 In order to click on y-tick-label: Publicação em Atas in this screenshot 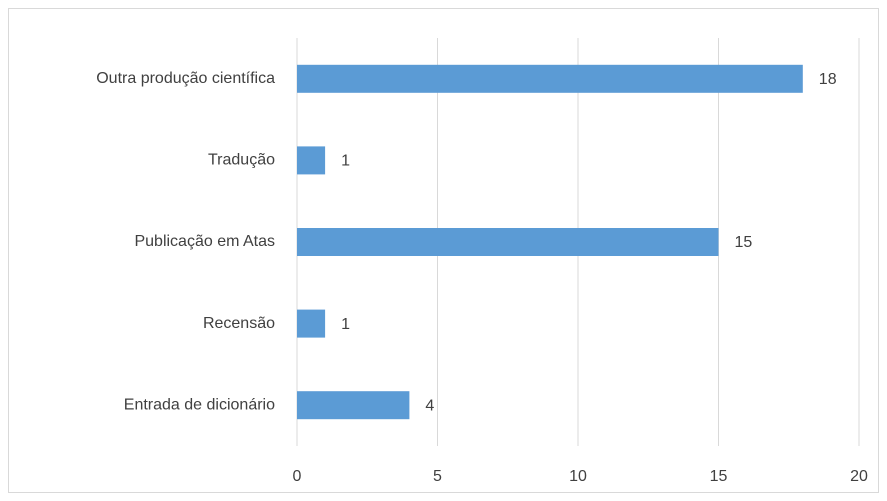, I will do `click(204, 241)`.